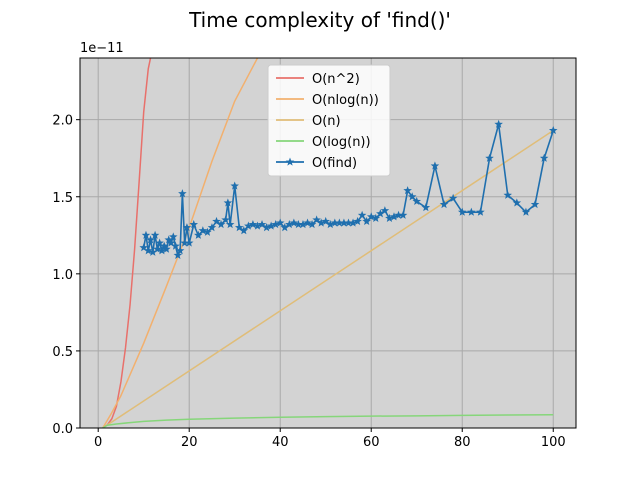 The image size is (640, 480). Describe the element at coordinates (62, 352) in the screenshot. I see `y-tick-label: 0.5` at that location.